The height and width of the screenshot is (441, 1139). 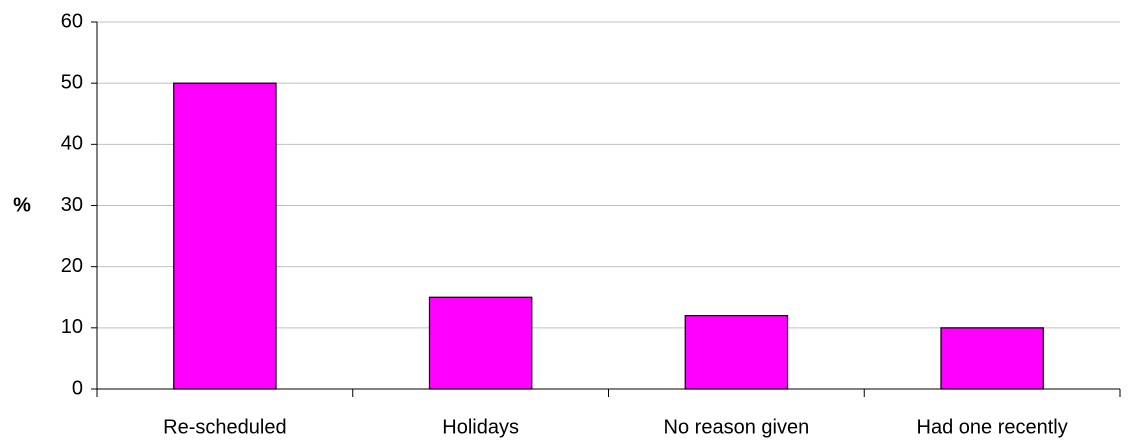 I want to click on y-tick-label: 30, so click(x=72, y=205).